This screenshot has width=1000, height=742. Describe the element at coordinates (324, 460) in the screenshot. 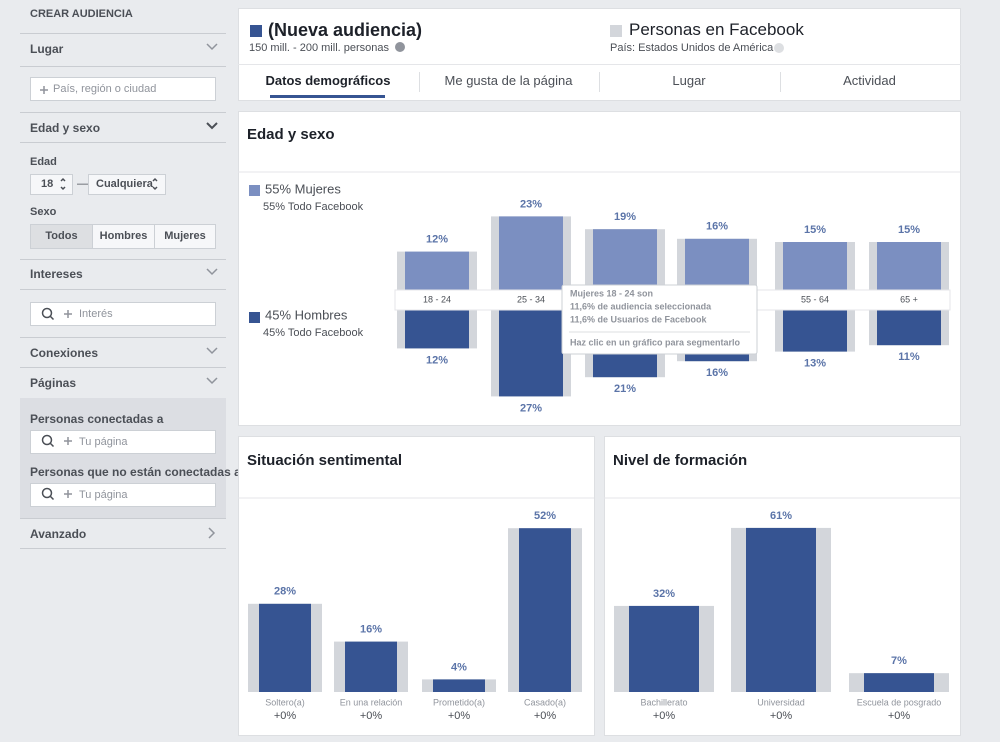

I see `chart-title: Situación sentimental` at that location.